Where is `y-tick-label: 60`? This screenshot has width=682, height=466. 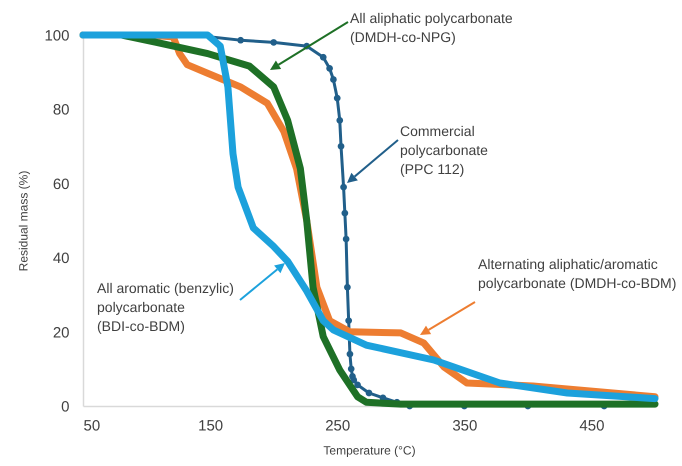
y-tick-label: 60 is located at coordinates (61, 184).